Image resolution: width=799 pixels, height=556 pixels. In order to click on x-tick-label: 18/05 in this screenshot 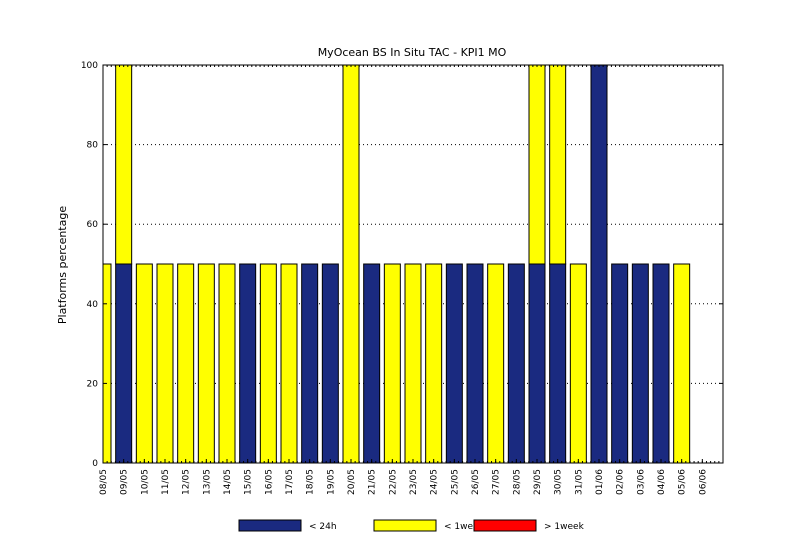, I will do `click(311, 482)`.